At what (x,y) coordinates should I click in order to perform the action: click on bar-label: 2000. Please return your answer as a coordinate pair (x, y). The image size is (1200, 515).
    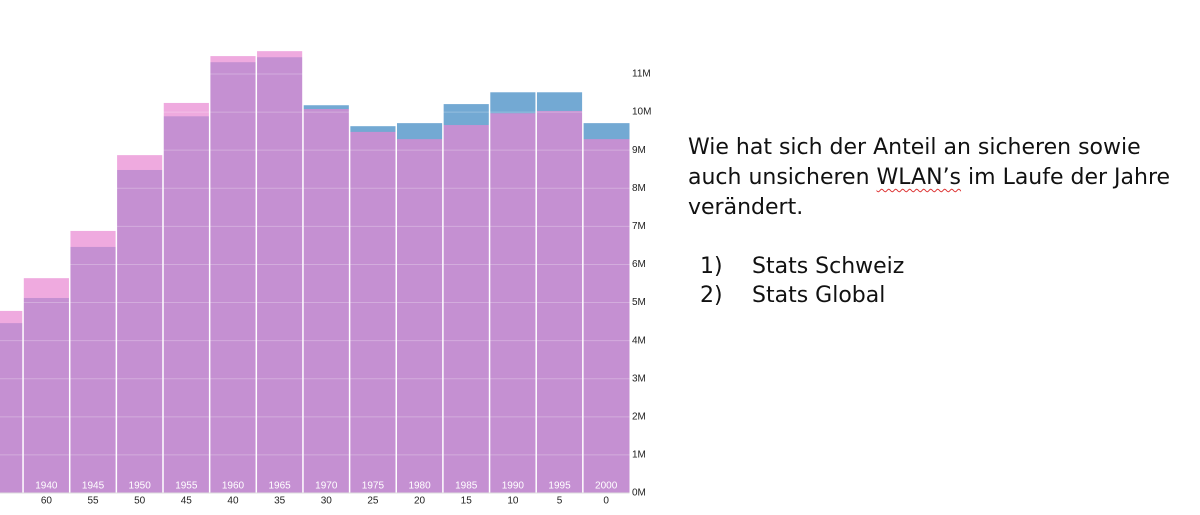
    Looking at the image, I should click on (606, 486).